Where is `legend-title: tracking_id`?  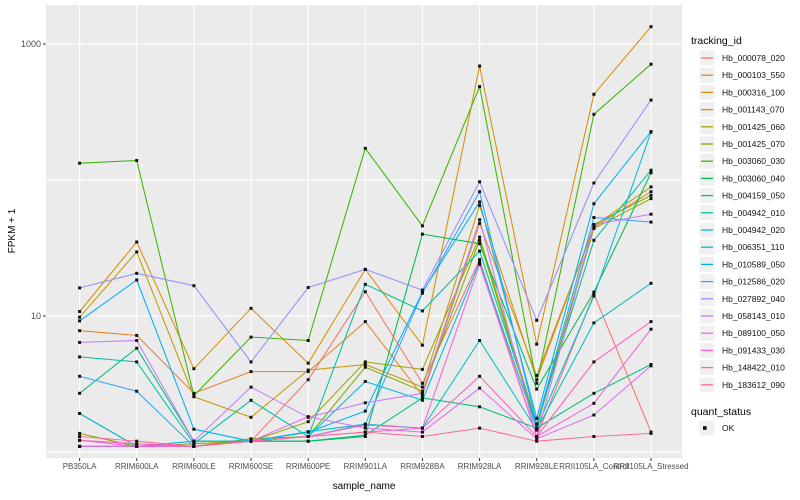
legend-title: tracking_id is located at coordinates (716, 41).